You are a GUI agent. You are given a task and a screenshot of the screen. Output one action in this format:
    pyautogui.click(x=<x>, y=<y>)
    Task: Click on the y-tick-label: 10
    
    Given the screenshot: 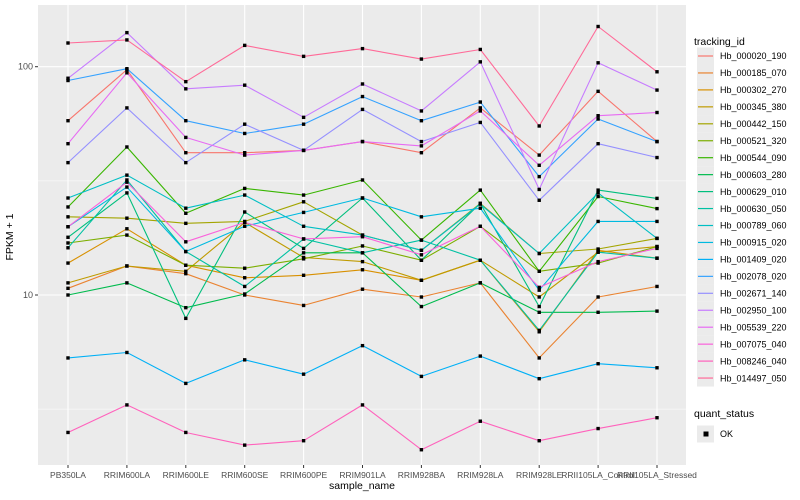 What is the action you would take?
    pyautogui.click(x=28, y=295)
    